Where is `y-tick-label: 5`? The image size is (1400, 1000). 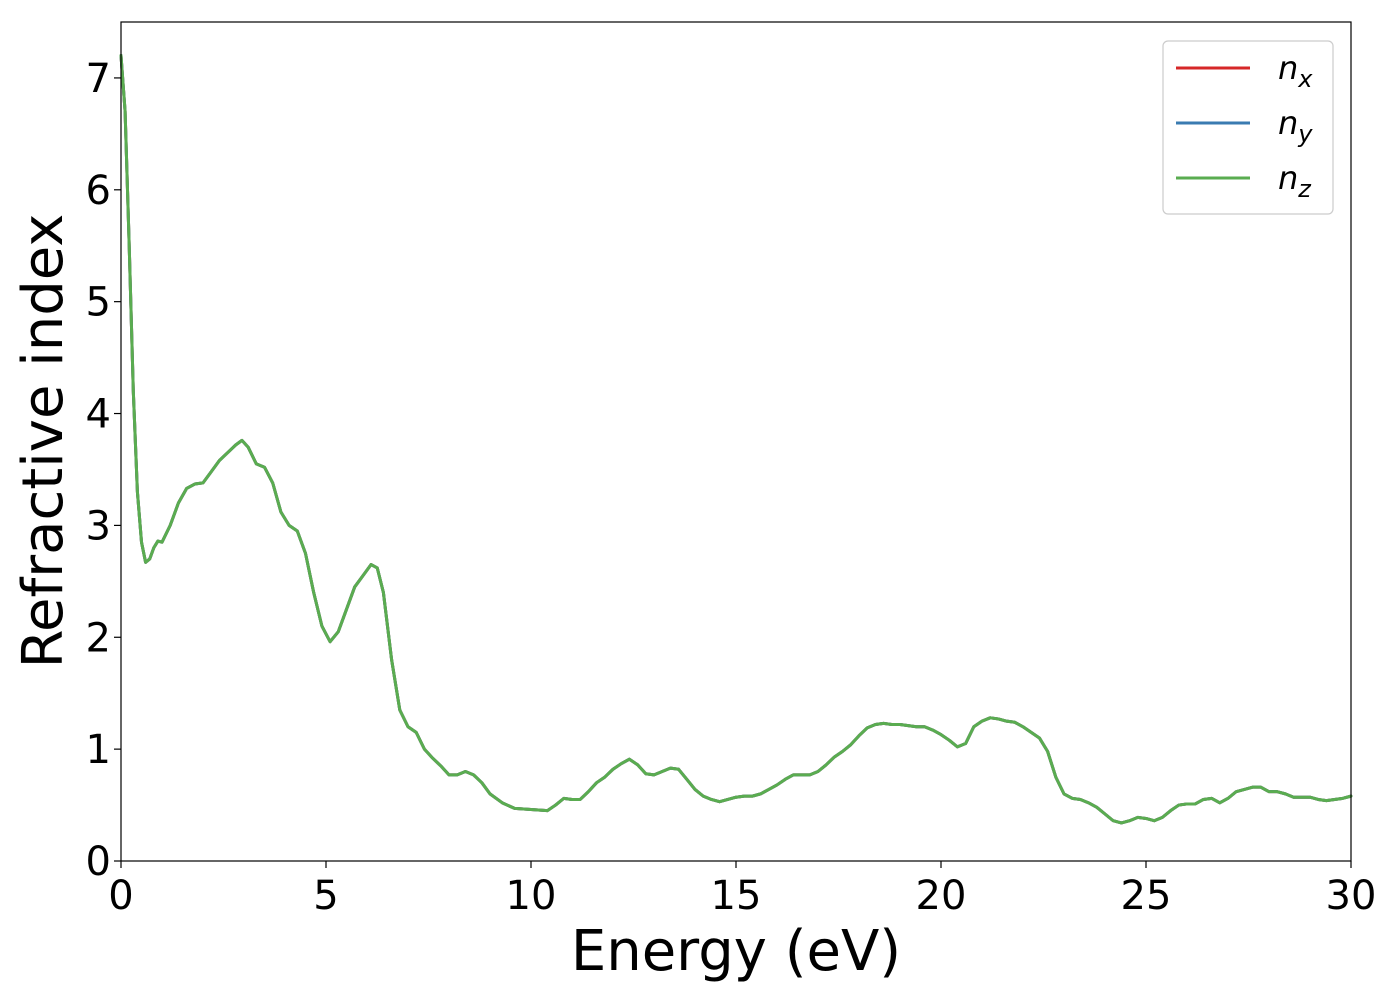
y-tick-label: 5 is located at coordinates (98, 303).